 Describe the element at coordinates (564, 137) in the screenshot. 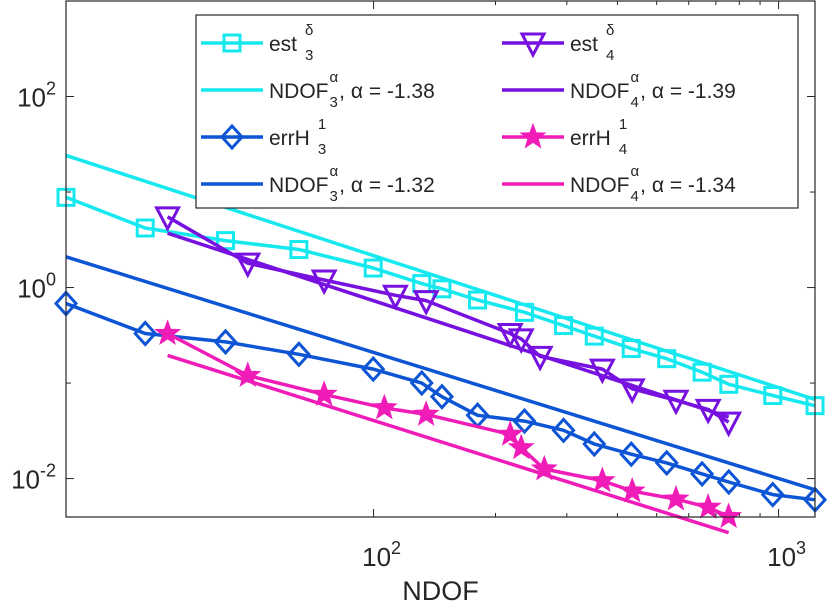

I see `legend-entry-errH4: errH 4 1` at that location.